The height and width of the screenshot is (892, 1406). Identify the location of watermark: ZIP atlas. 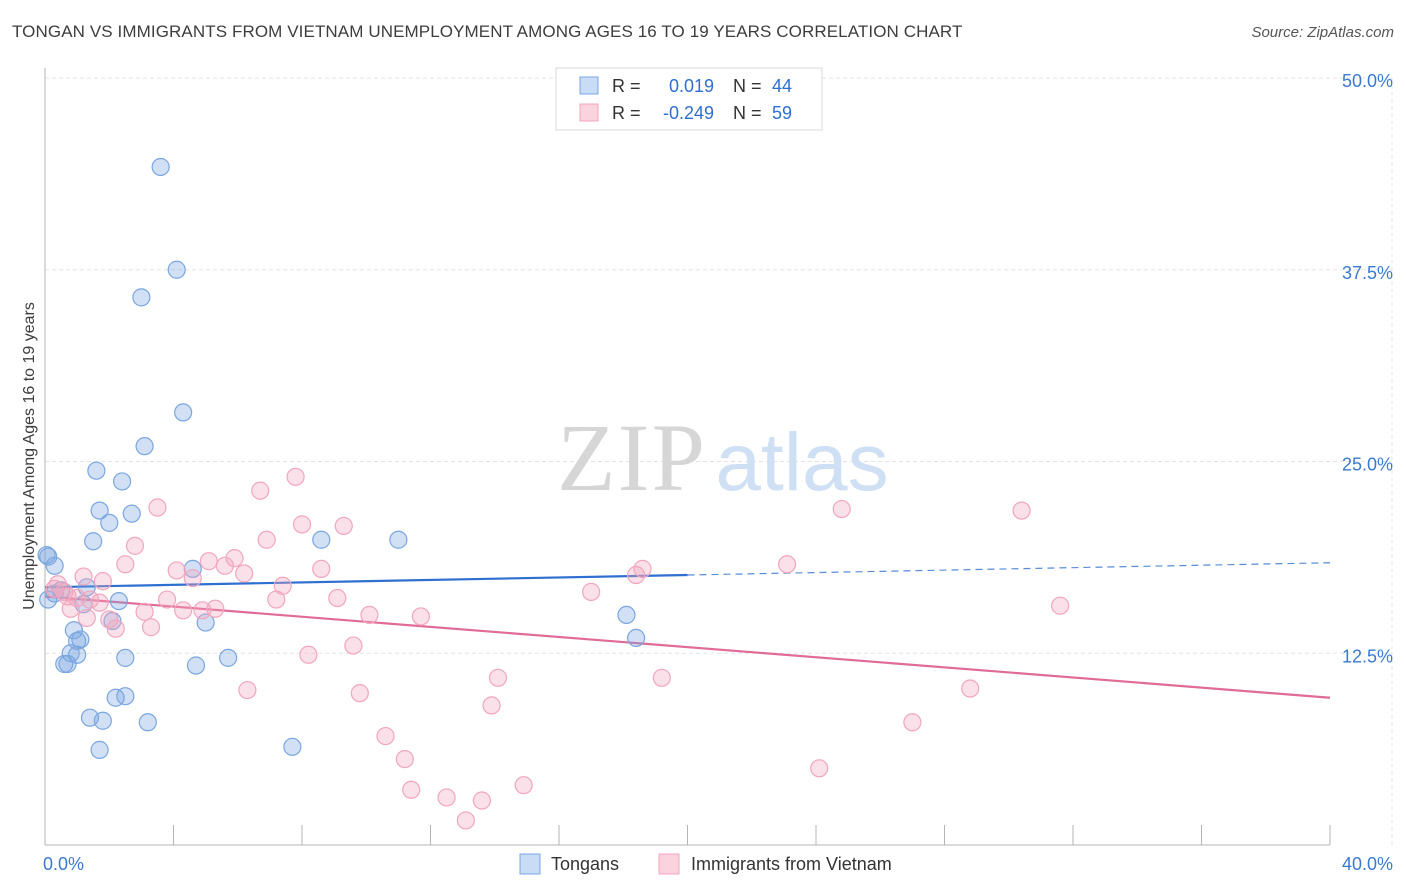
(723, 457).